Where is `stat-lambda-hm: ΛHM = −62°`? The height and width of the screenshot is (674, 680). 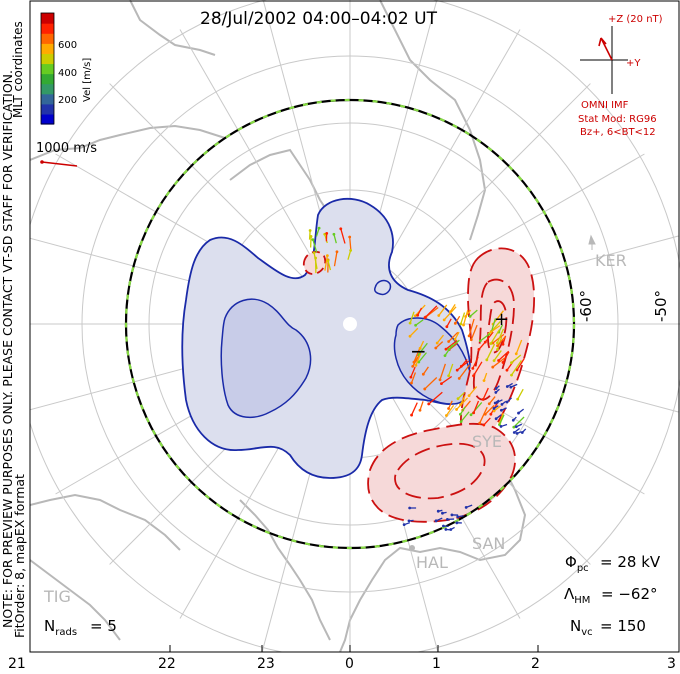 stat-lambda-hm: ΛHM = −62° is located at coordinates (611, 595).